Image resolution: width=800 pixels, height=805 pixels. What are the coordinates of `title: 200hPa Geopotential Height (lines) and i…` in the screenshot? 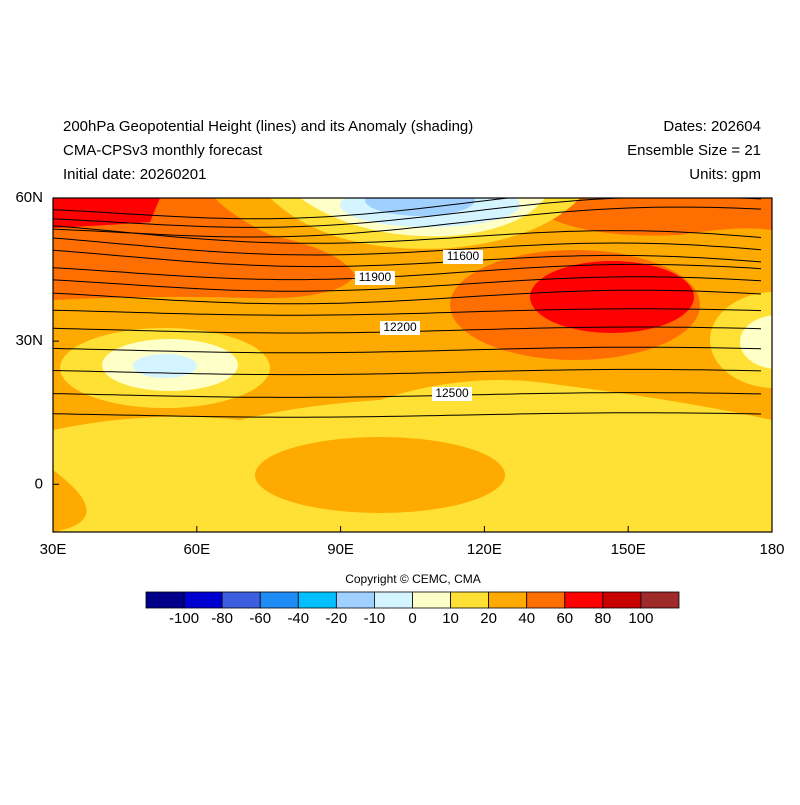 It's located at (268, 126).